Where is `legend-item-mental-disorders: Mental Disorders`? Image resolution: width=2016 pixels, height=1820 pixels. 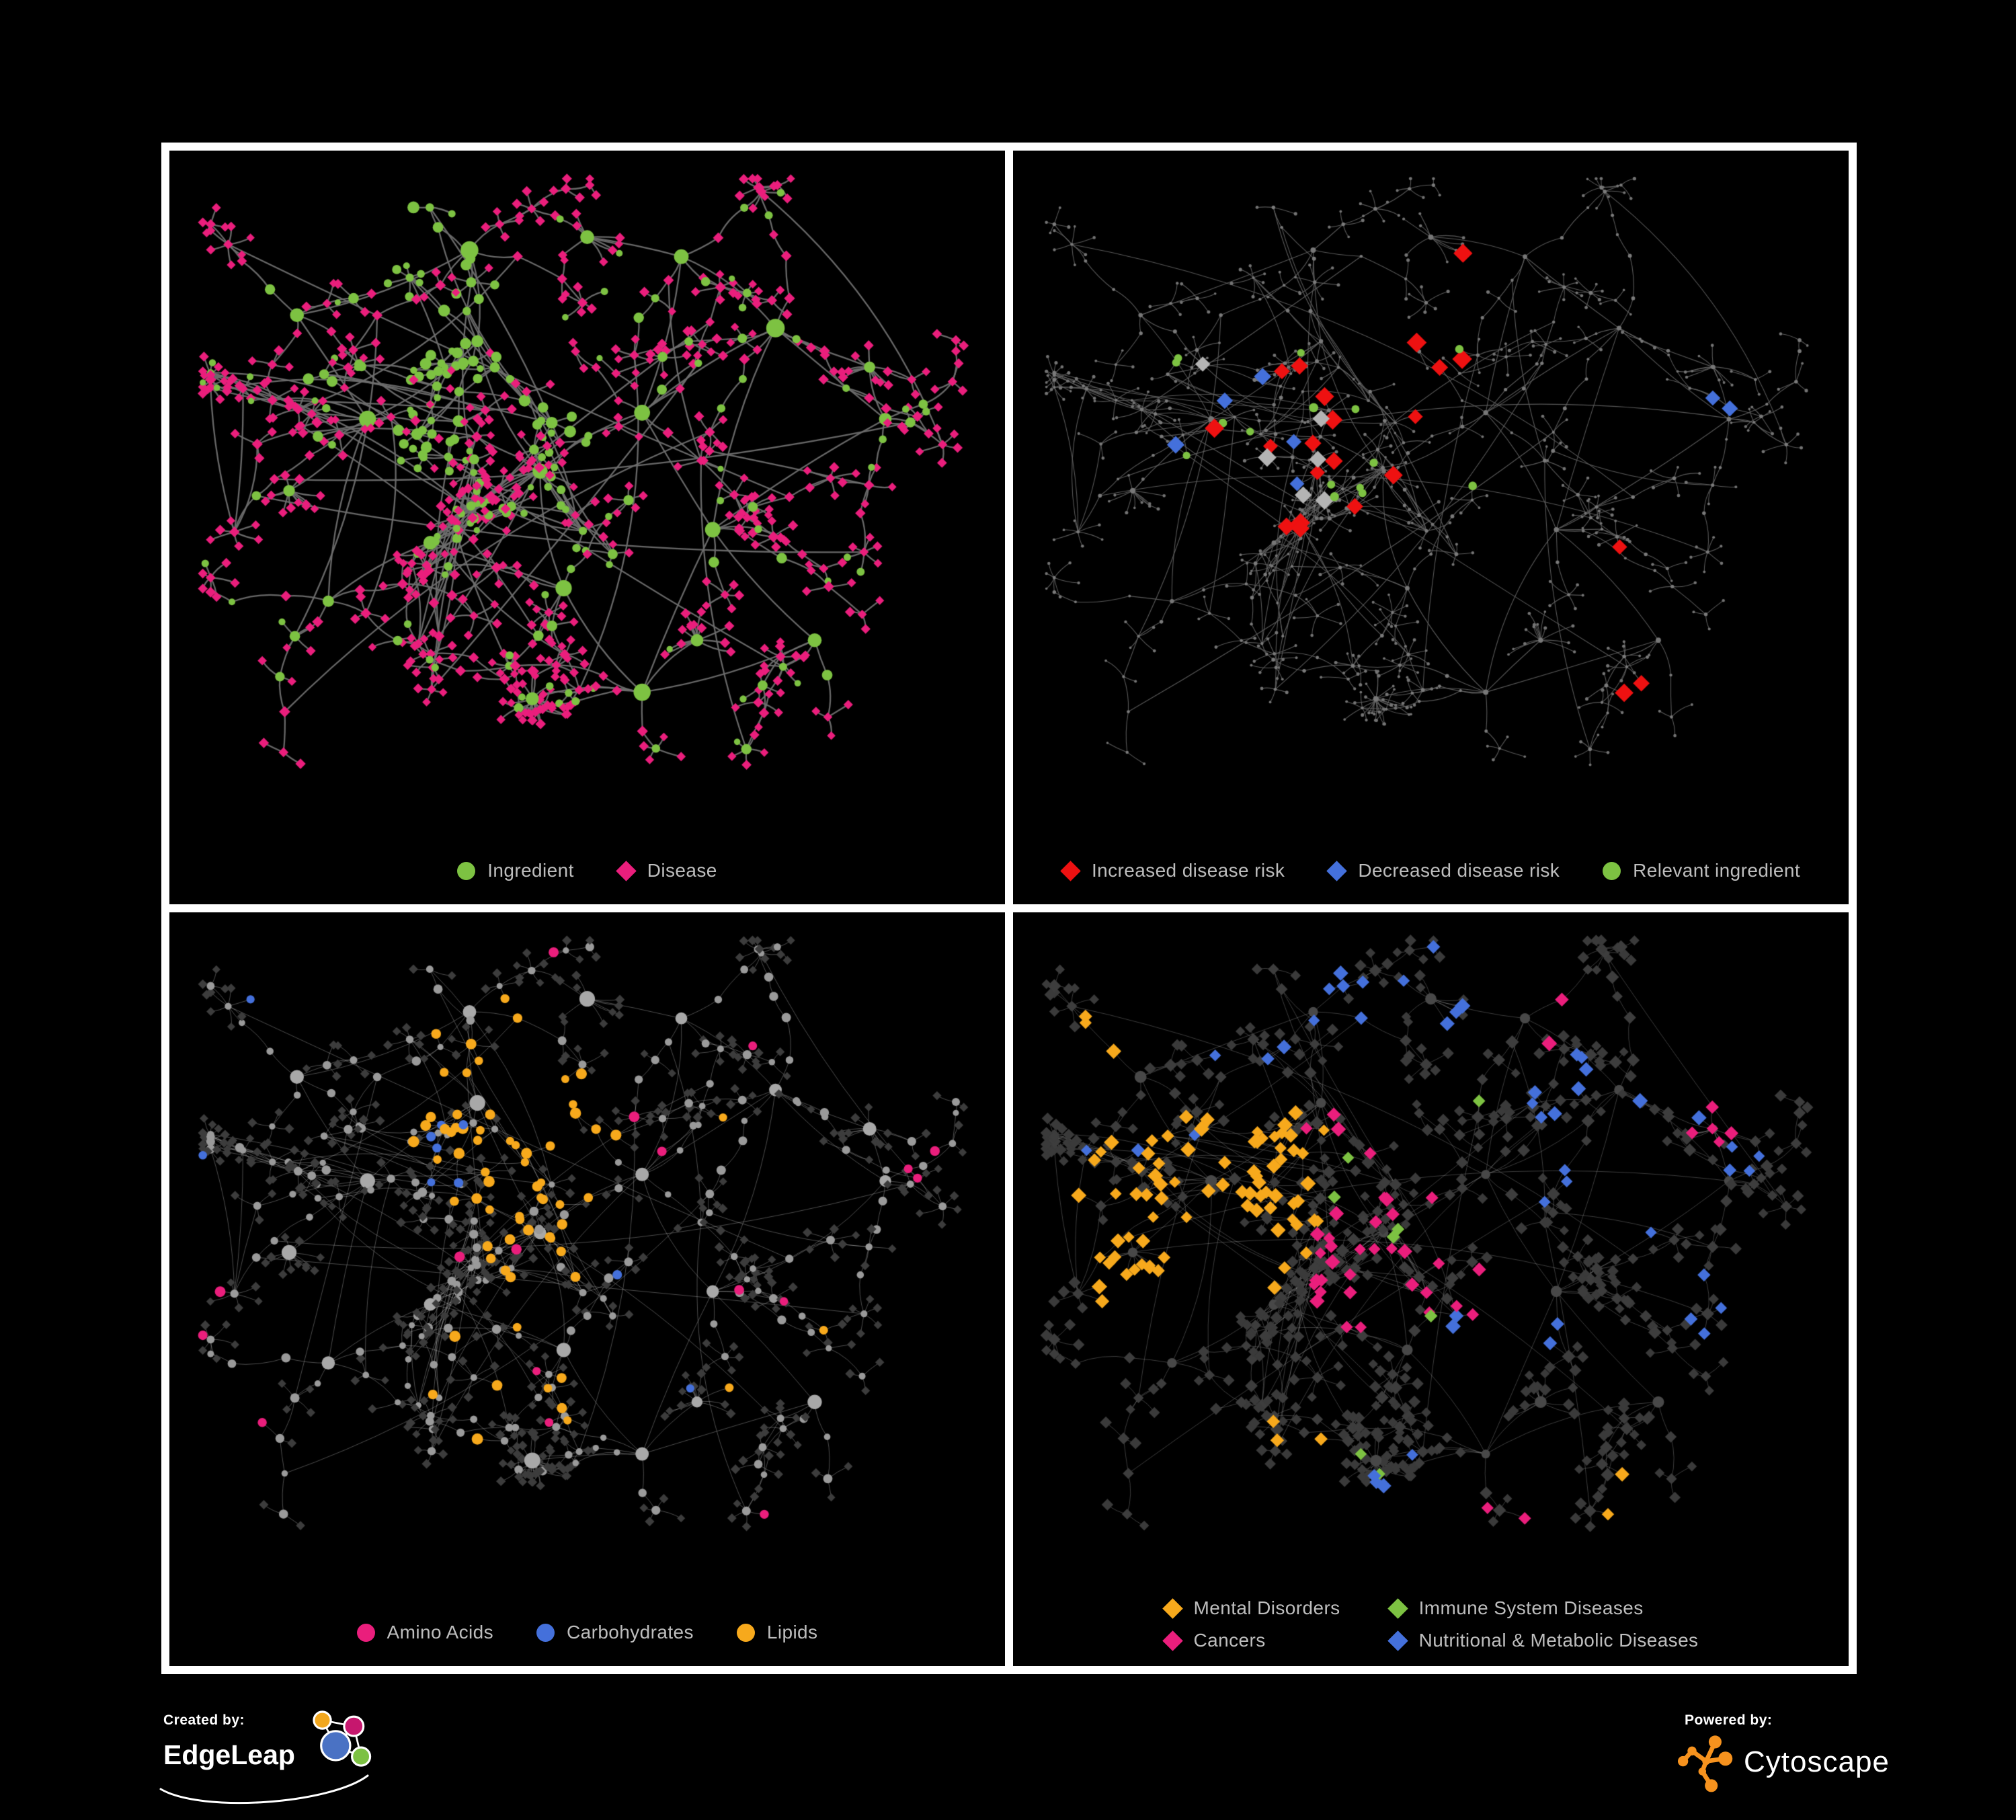
legend-item-mental-disorders: Mental Disorders is located at coordinates (1251, 1608).